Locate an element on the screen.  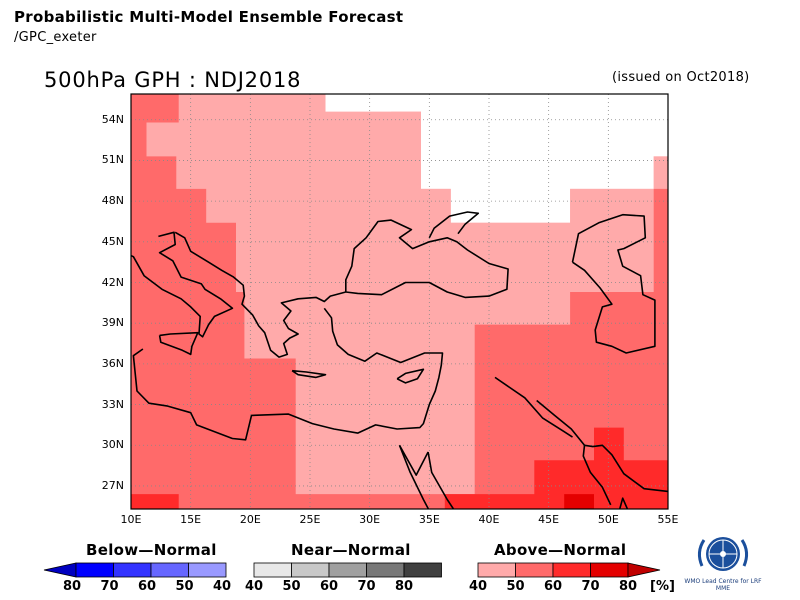
longitude-label: 45E is located at coordinates (549, 519).